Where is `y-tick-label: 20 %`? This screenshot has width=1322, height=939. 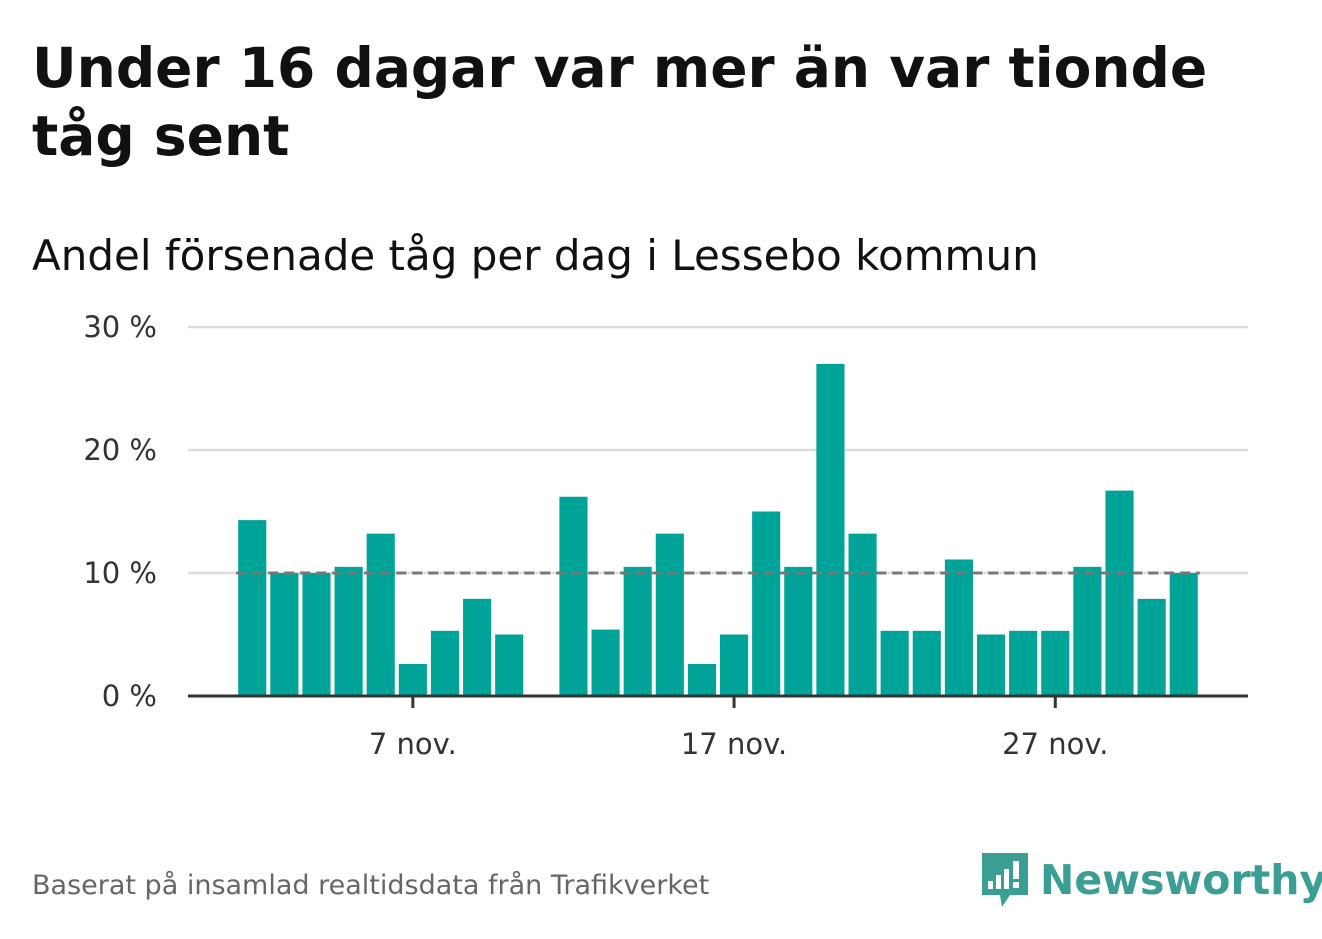 y-tick-label: 20 % is located at coordinates (120, 450).